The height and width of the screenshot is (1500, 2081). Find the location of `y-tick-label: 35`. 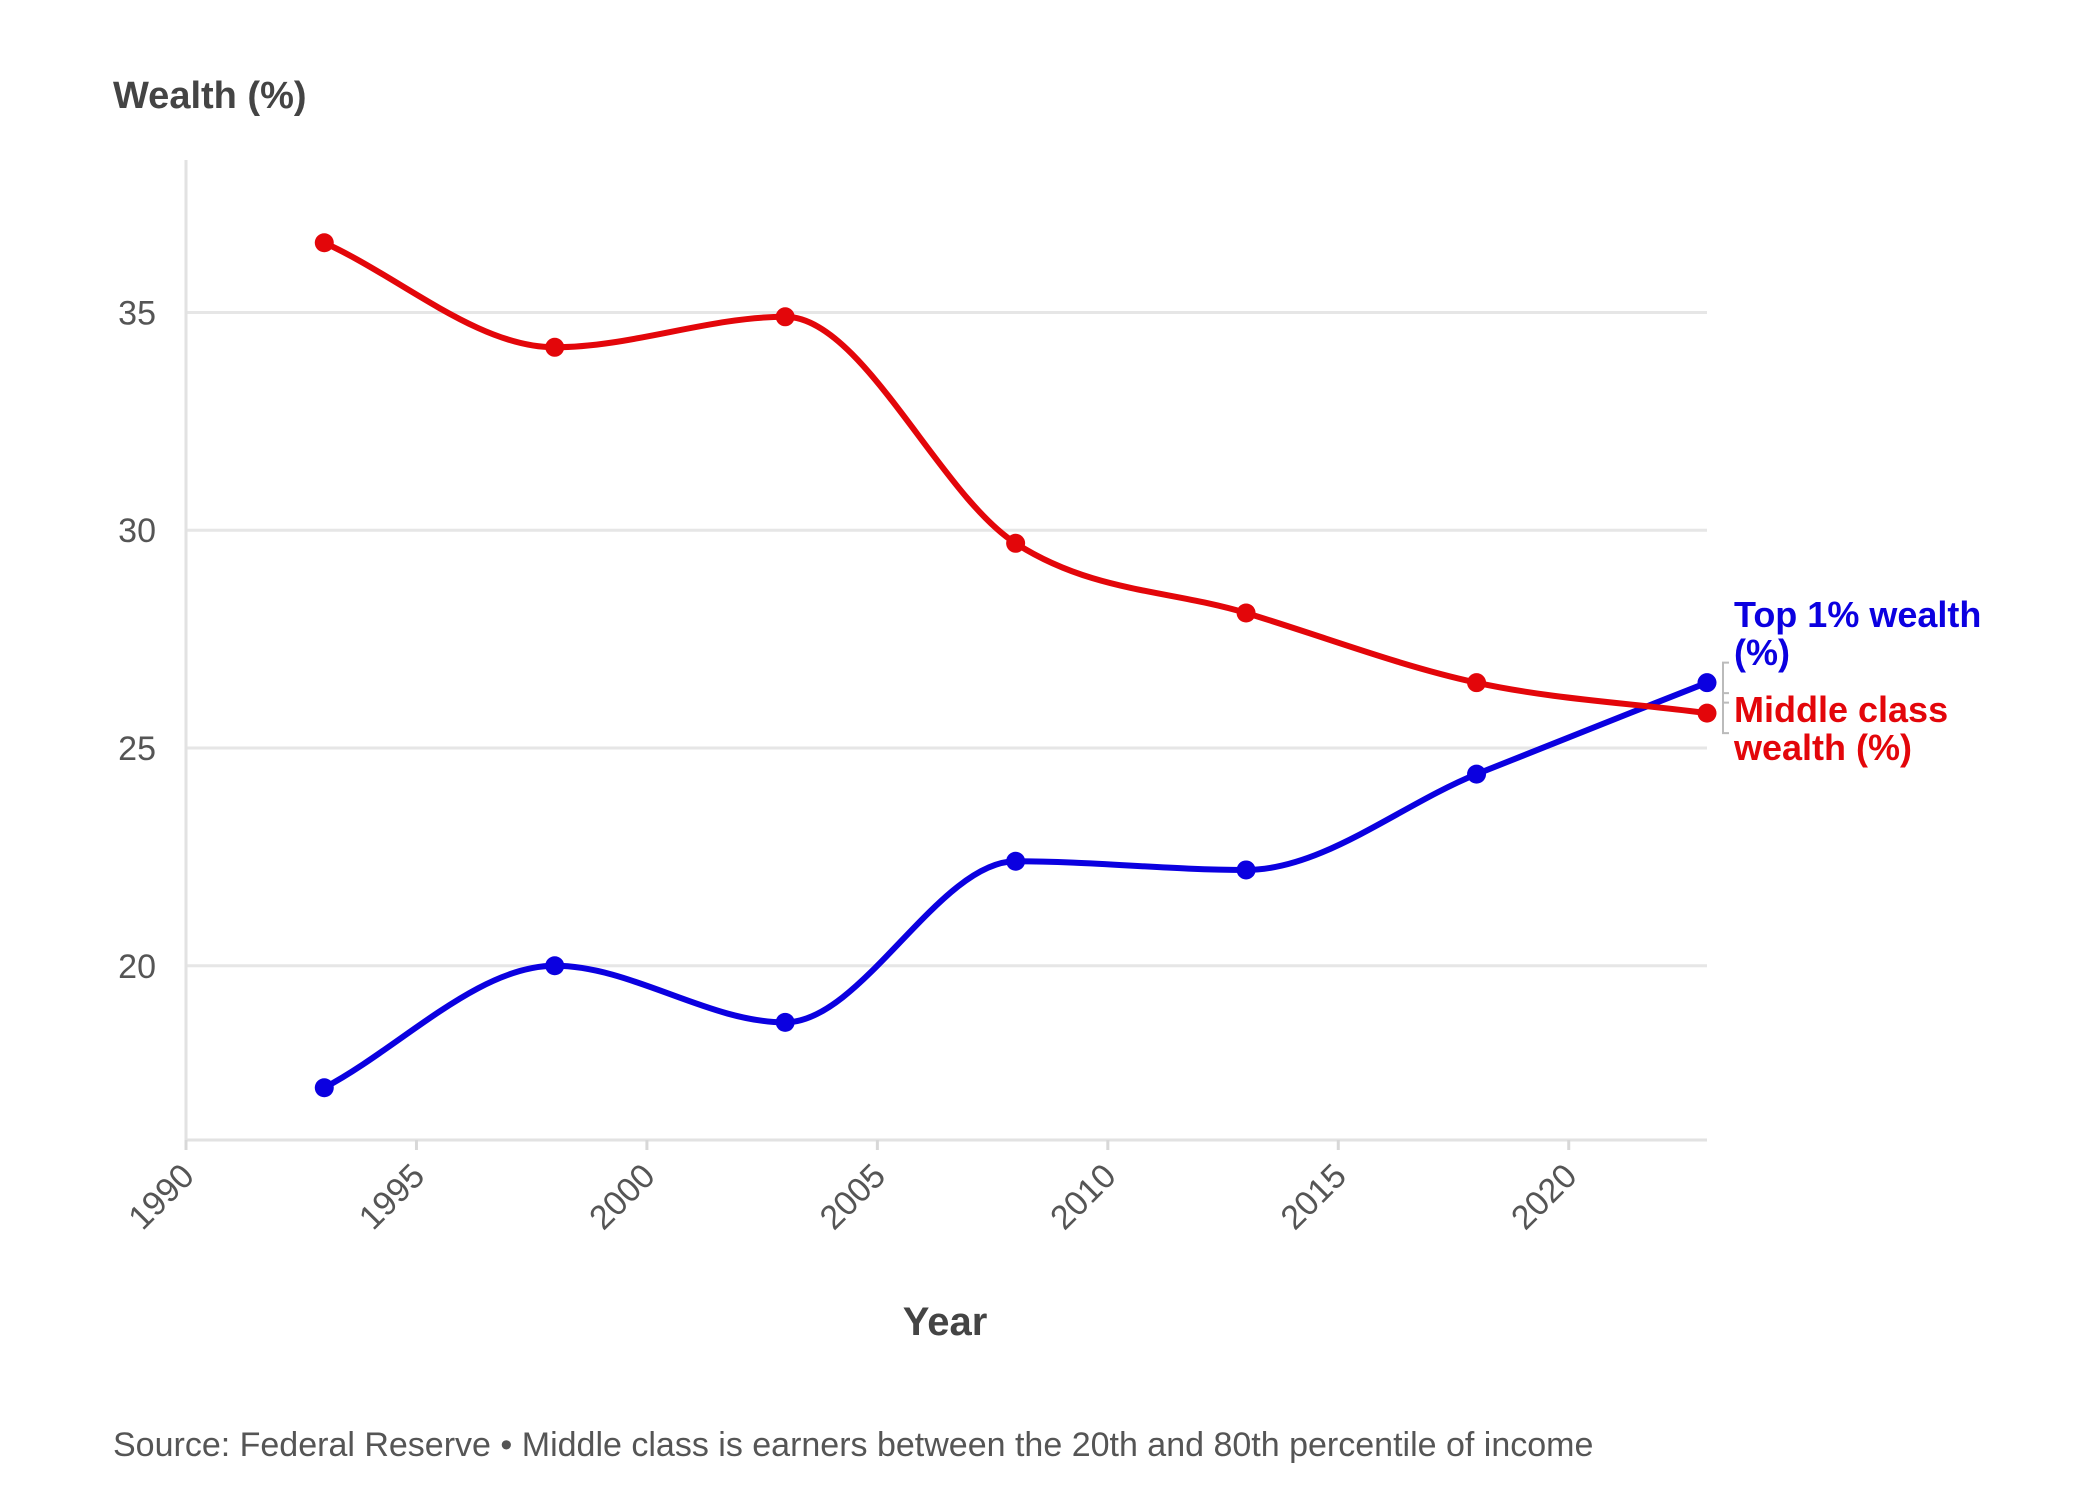

y-tick-label: 35 is located at coordinates (137, 313).